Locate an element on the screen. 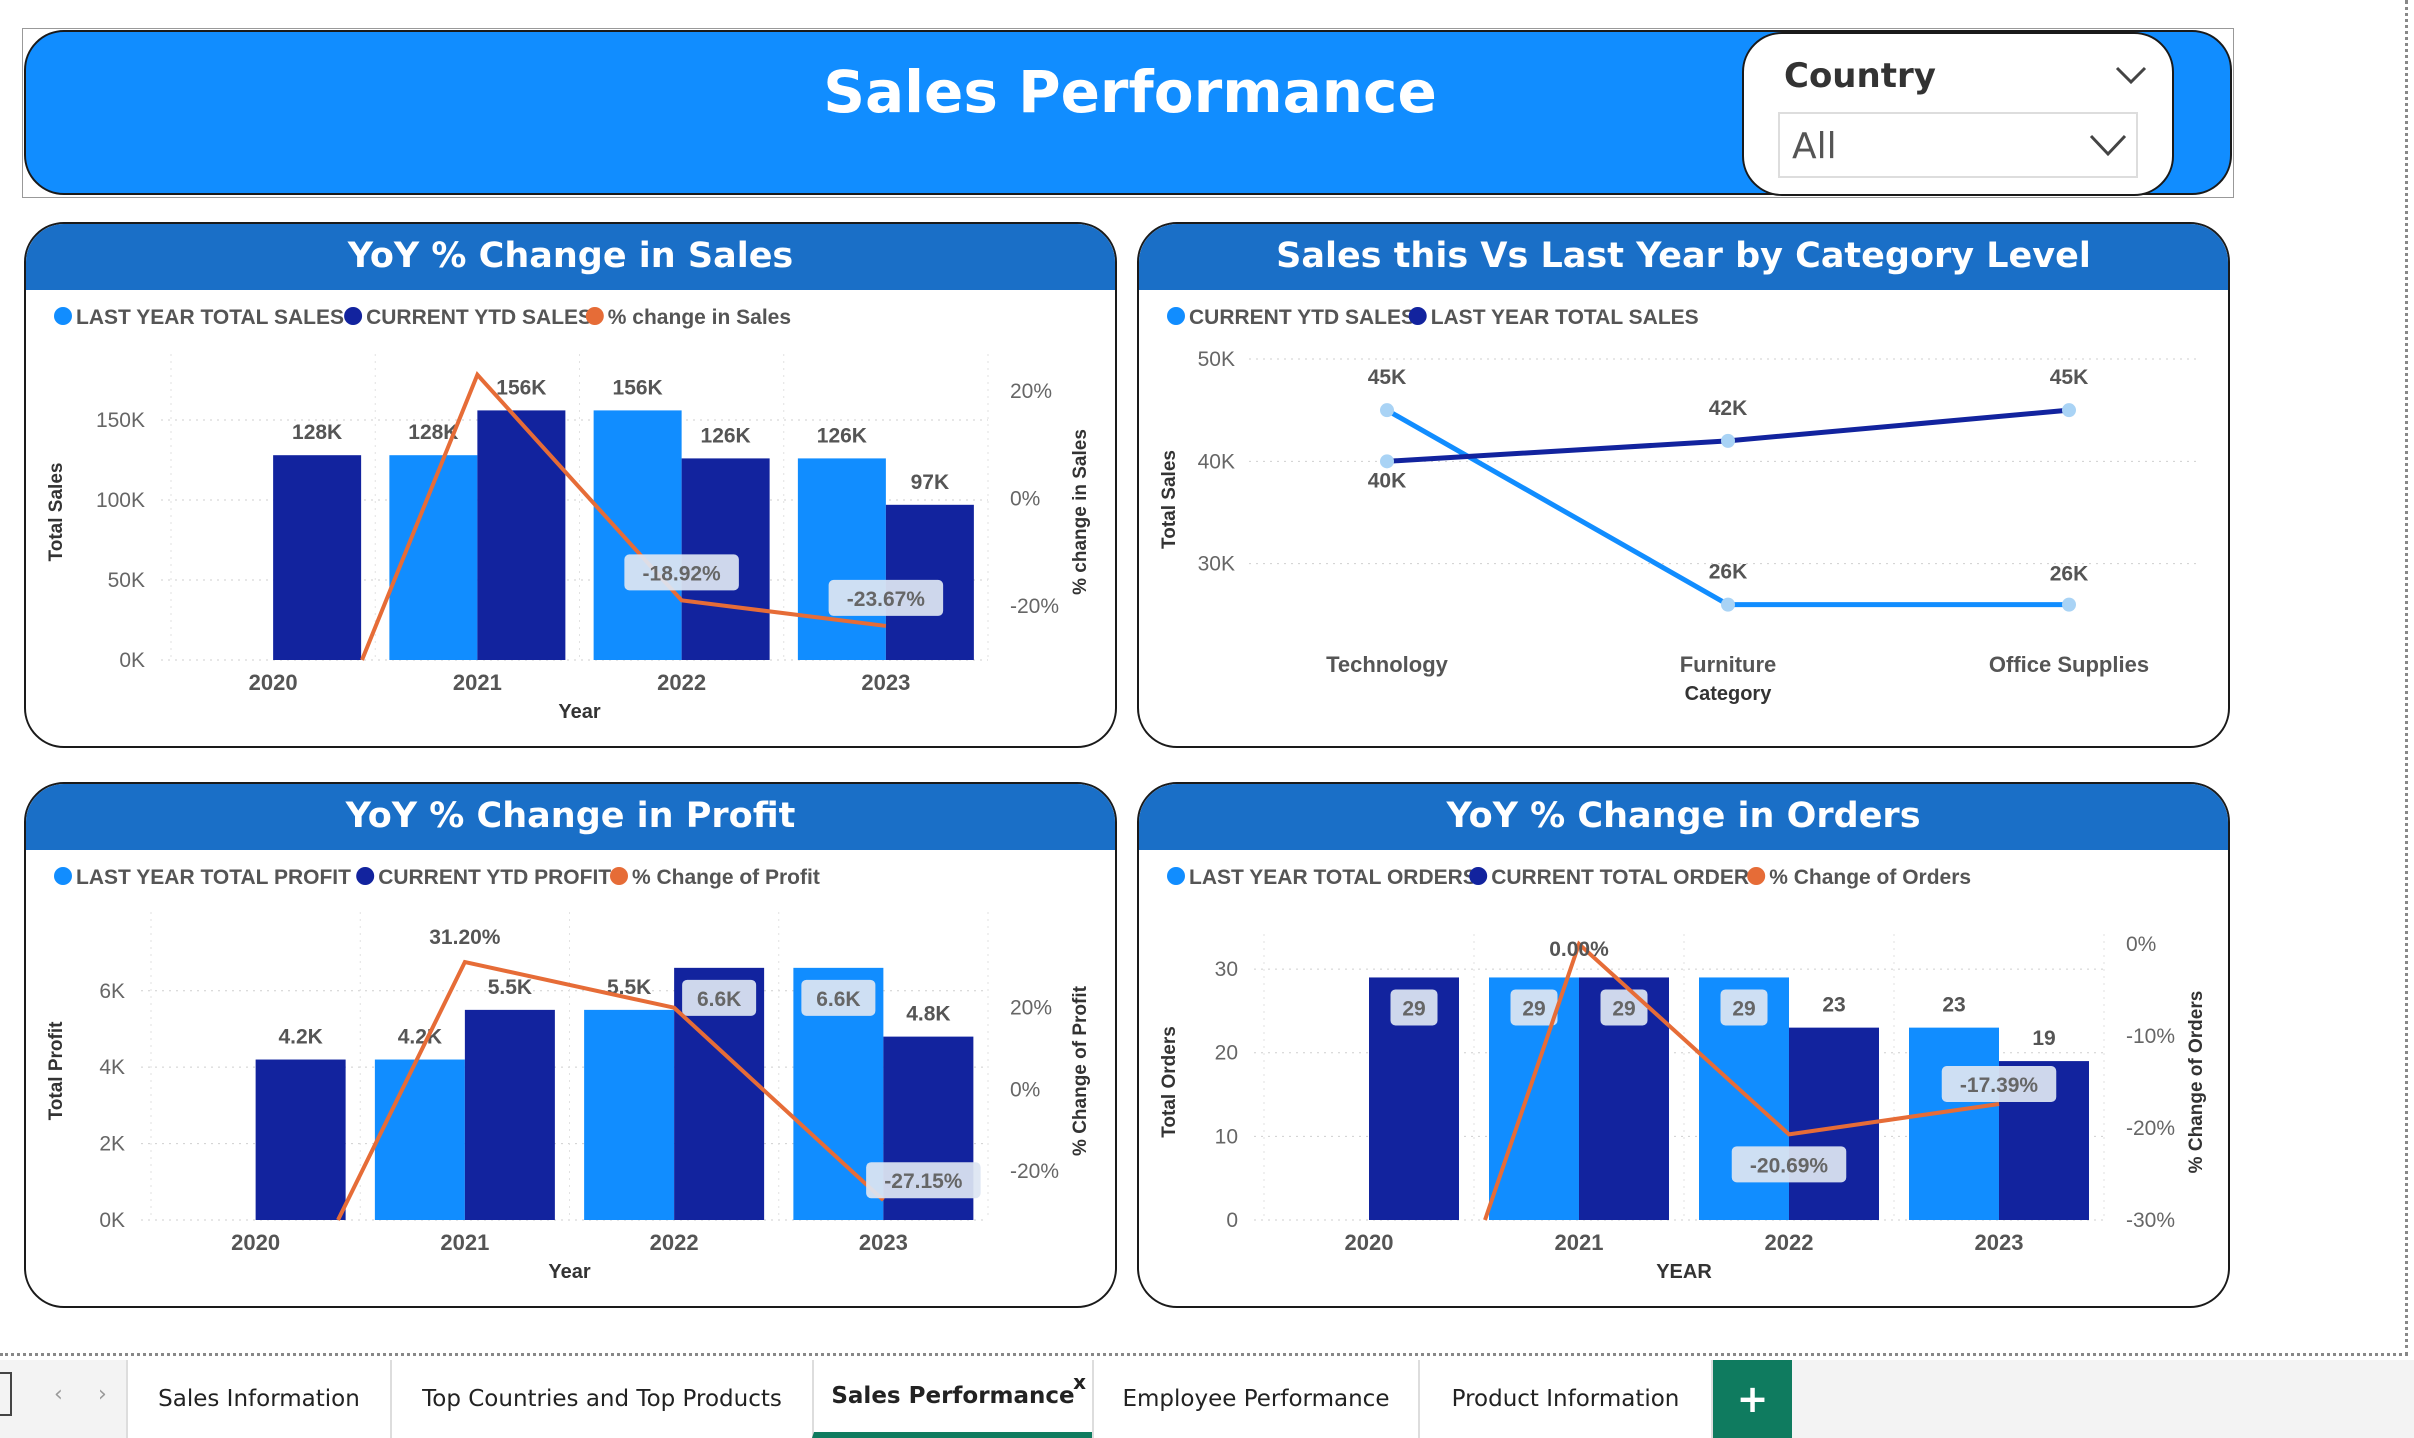 This screenshot has width=2414, height=1438. tab-product-information: Product Information is located at coordinates (1565, 1399).